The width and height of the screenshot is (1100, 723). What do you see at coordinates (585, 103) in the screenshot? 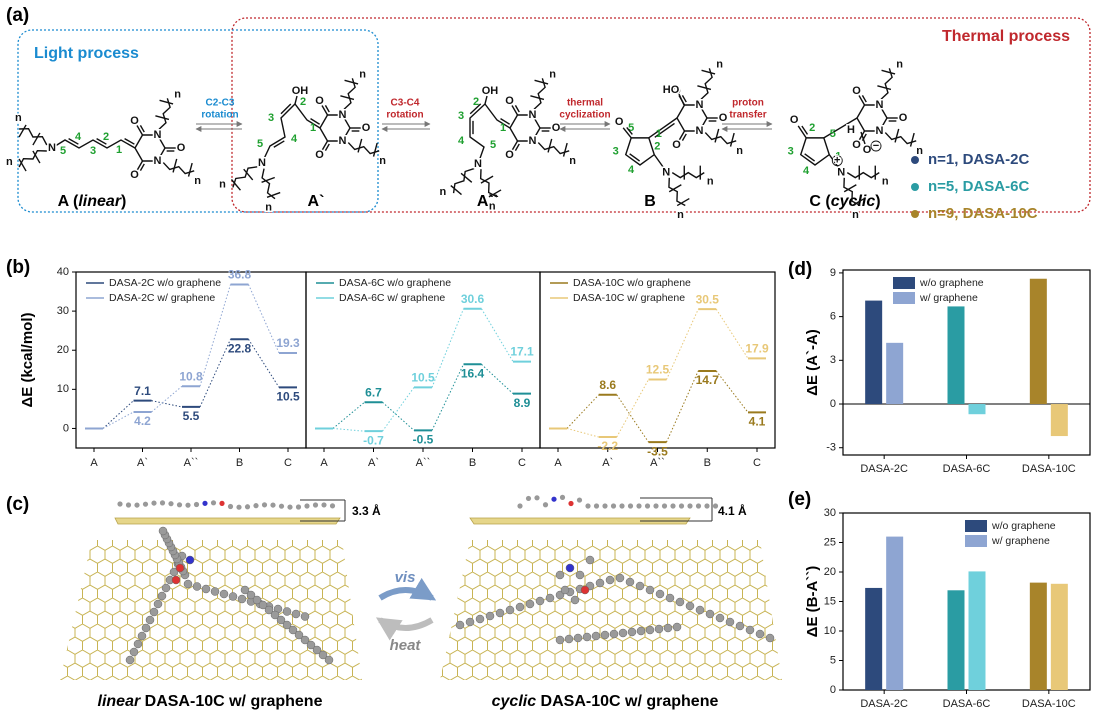
I see `step-label: thermal` at bounding box center [585, 103].